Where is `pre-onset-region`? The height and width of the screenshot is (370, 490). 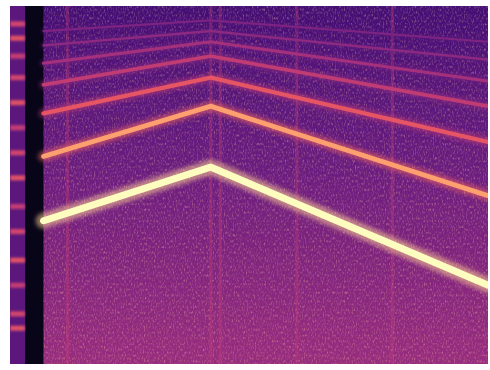 pre-onset-region is located at coordinates (27, 185).